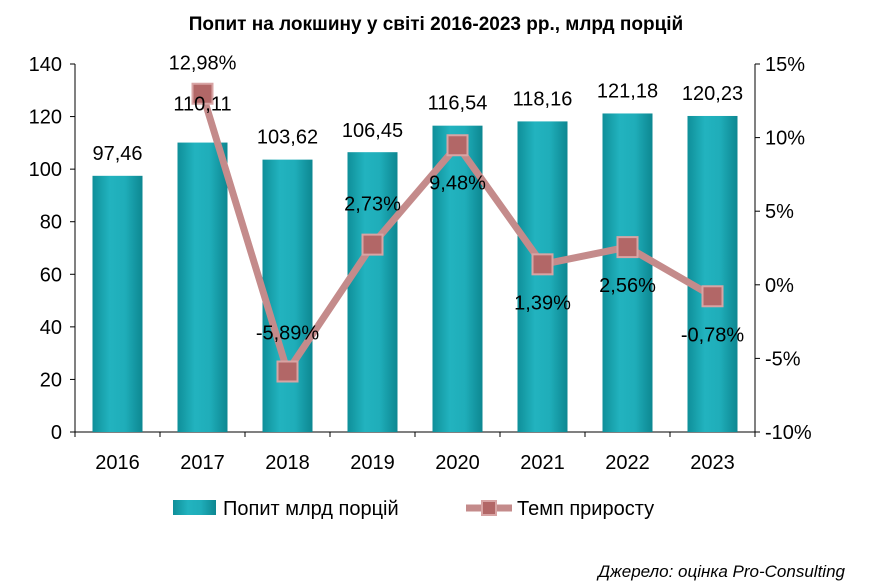 This screenshot has height=587, width=871. Describe the element at coordinates (627, 247) in the screenshot. I see `growth-point-2022` at that location.